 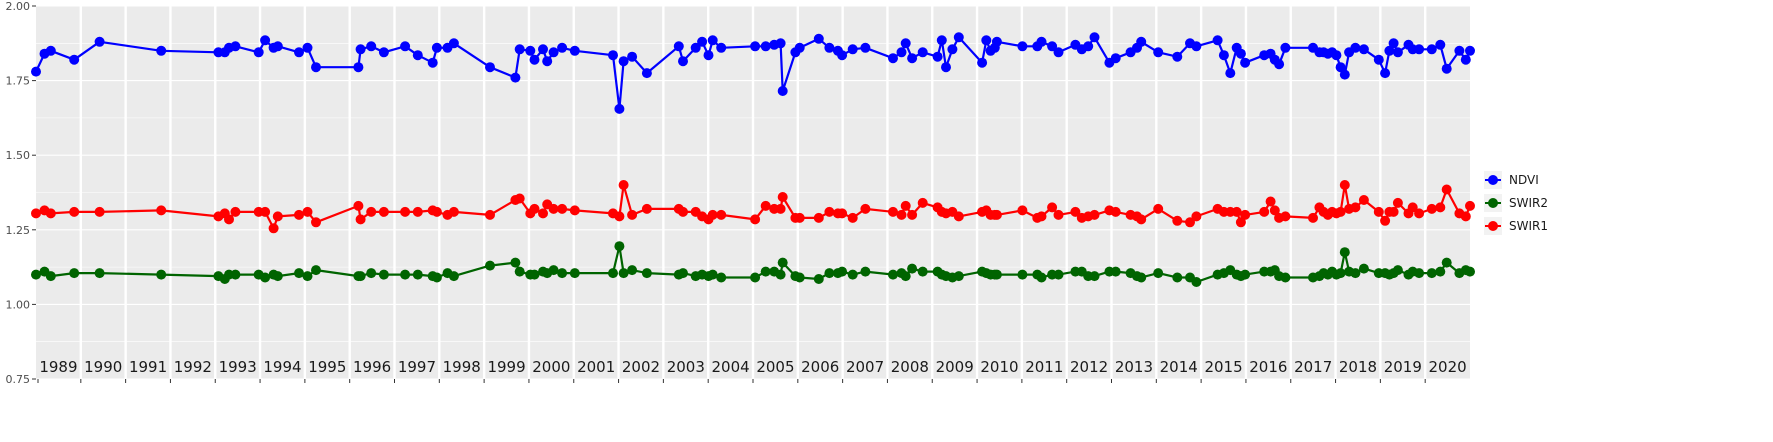 I want to click on year-label-1998: 1998, so click(x=462, y=367).